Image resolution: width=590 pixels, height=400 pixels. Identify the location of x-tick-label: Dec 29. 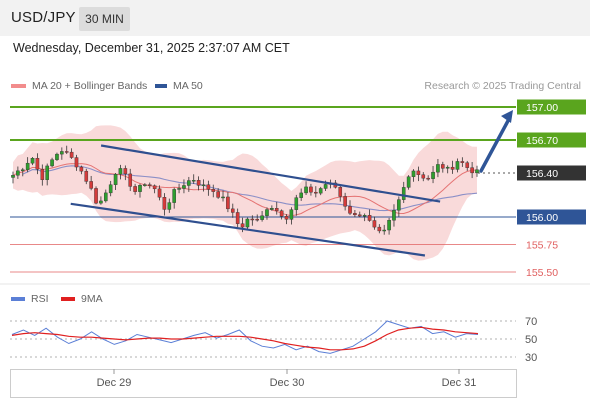
(114, 383).